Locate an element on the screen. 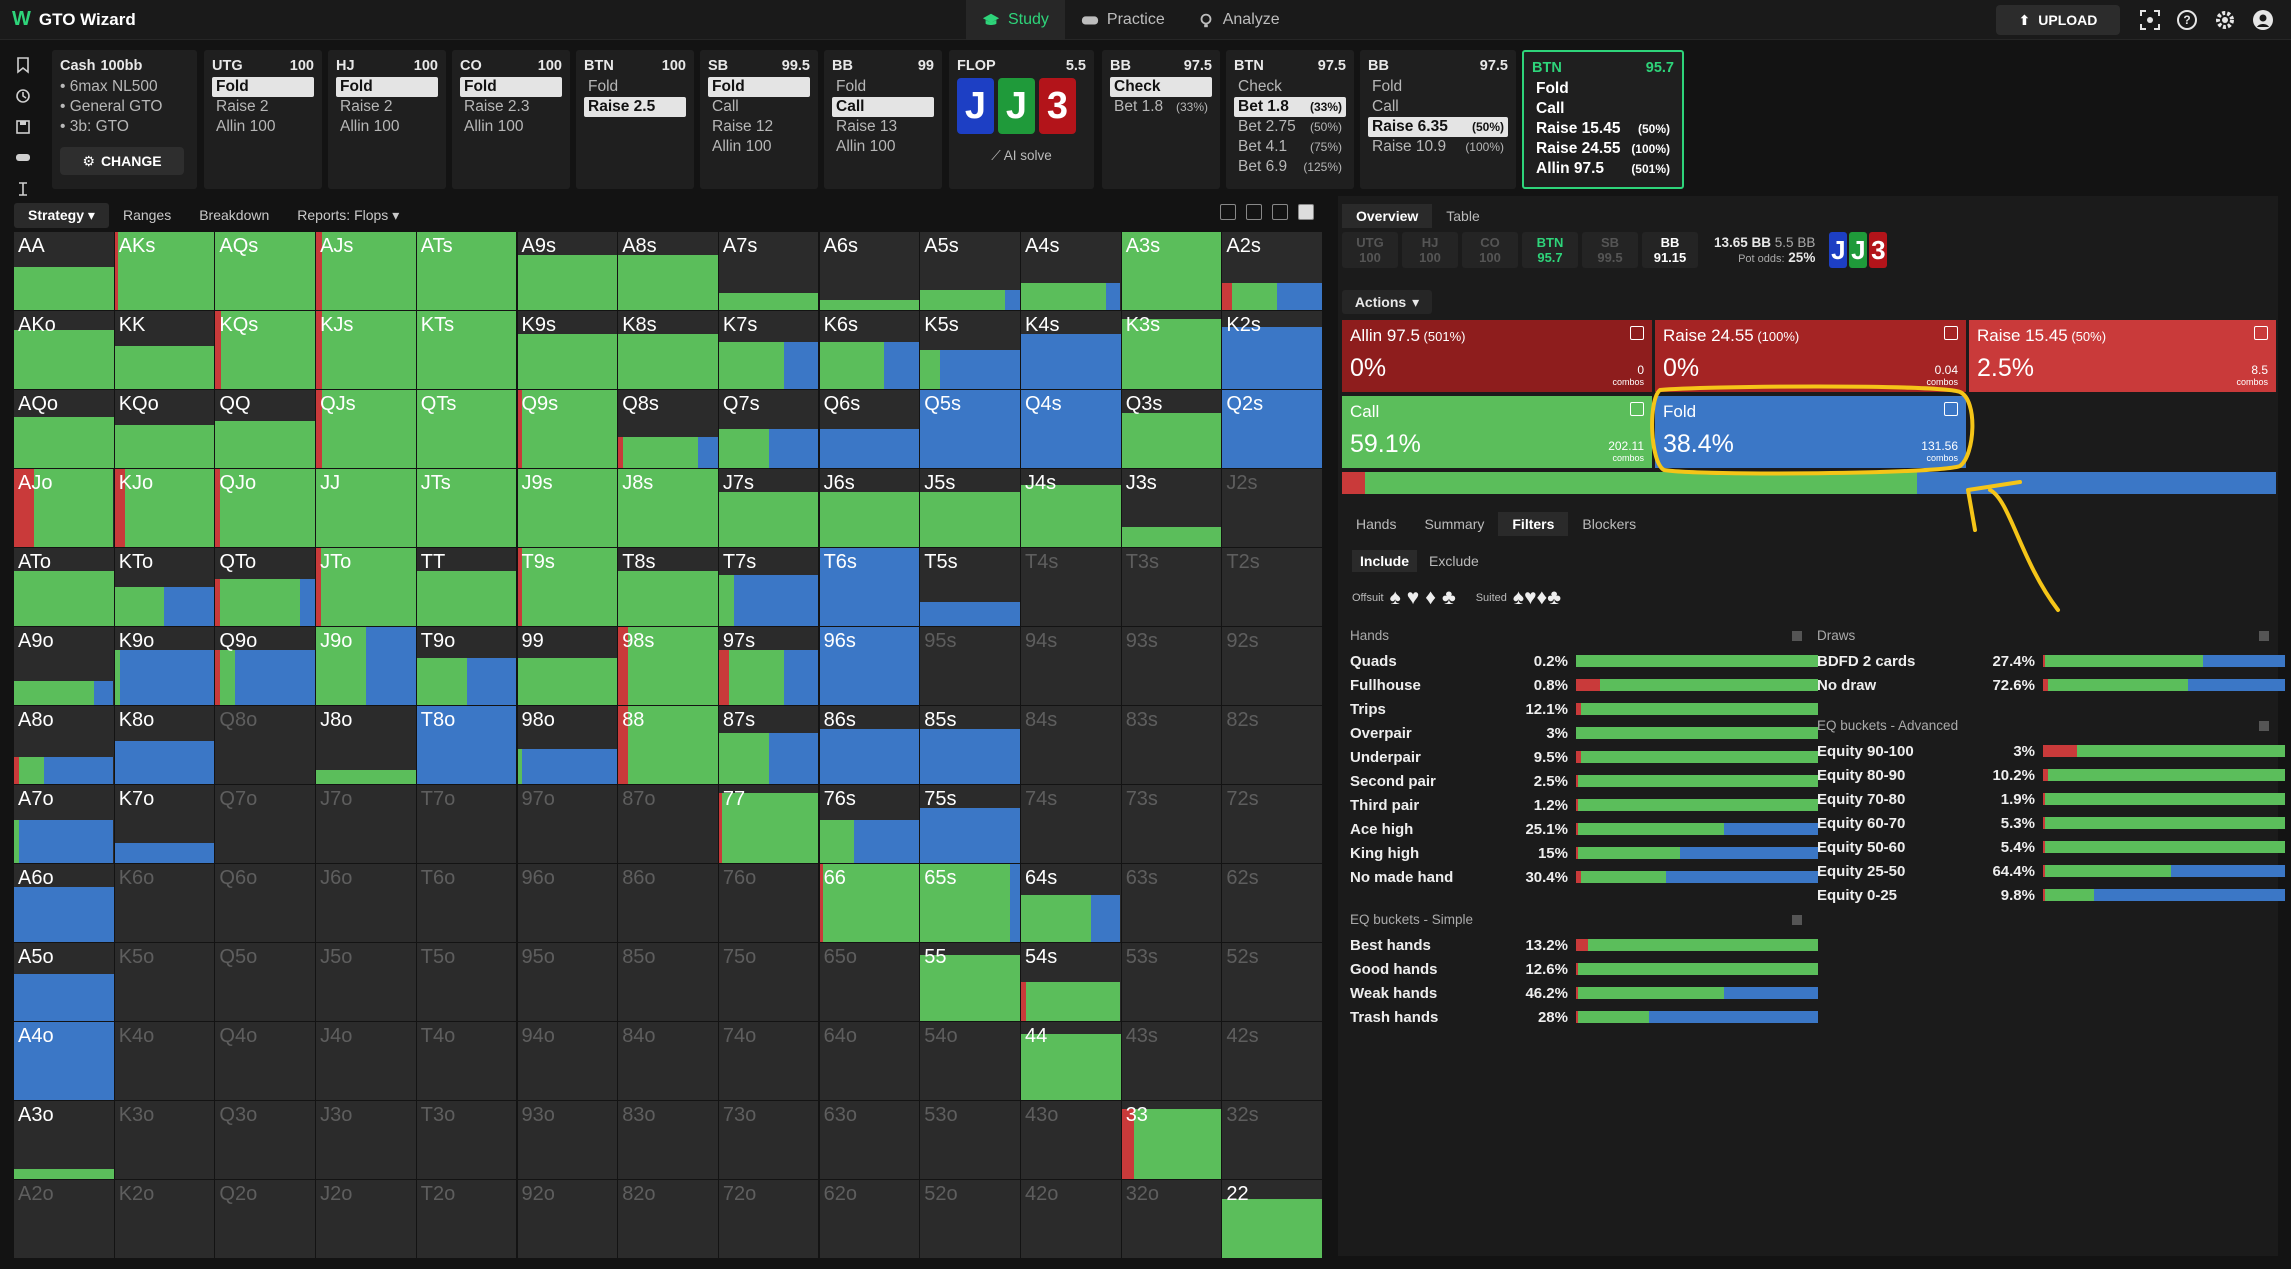 This screenshot has height=1269, width=2291. hand-cell-J5s: J5s is located at coordinates (970, 508).